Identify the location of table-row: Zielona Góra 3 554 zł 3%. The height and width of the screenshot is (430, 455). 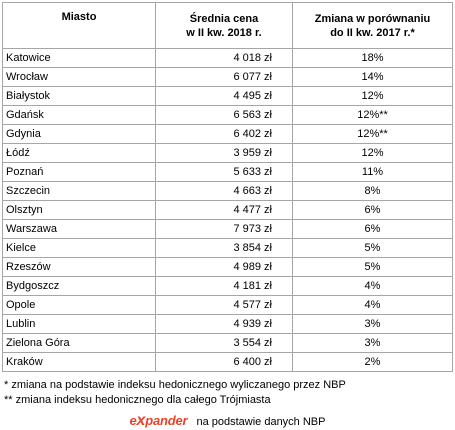
(227, 343).